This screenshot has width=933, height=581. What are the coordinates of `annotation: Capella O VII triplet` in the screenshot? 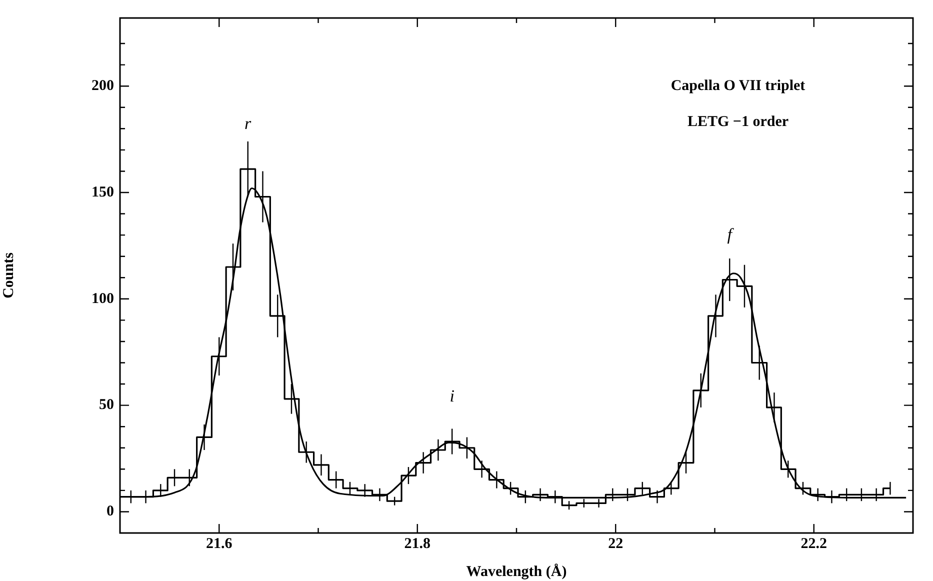 It's located at (738, 86).